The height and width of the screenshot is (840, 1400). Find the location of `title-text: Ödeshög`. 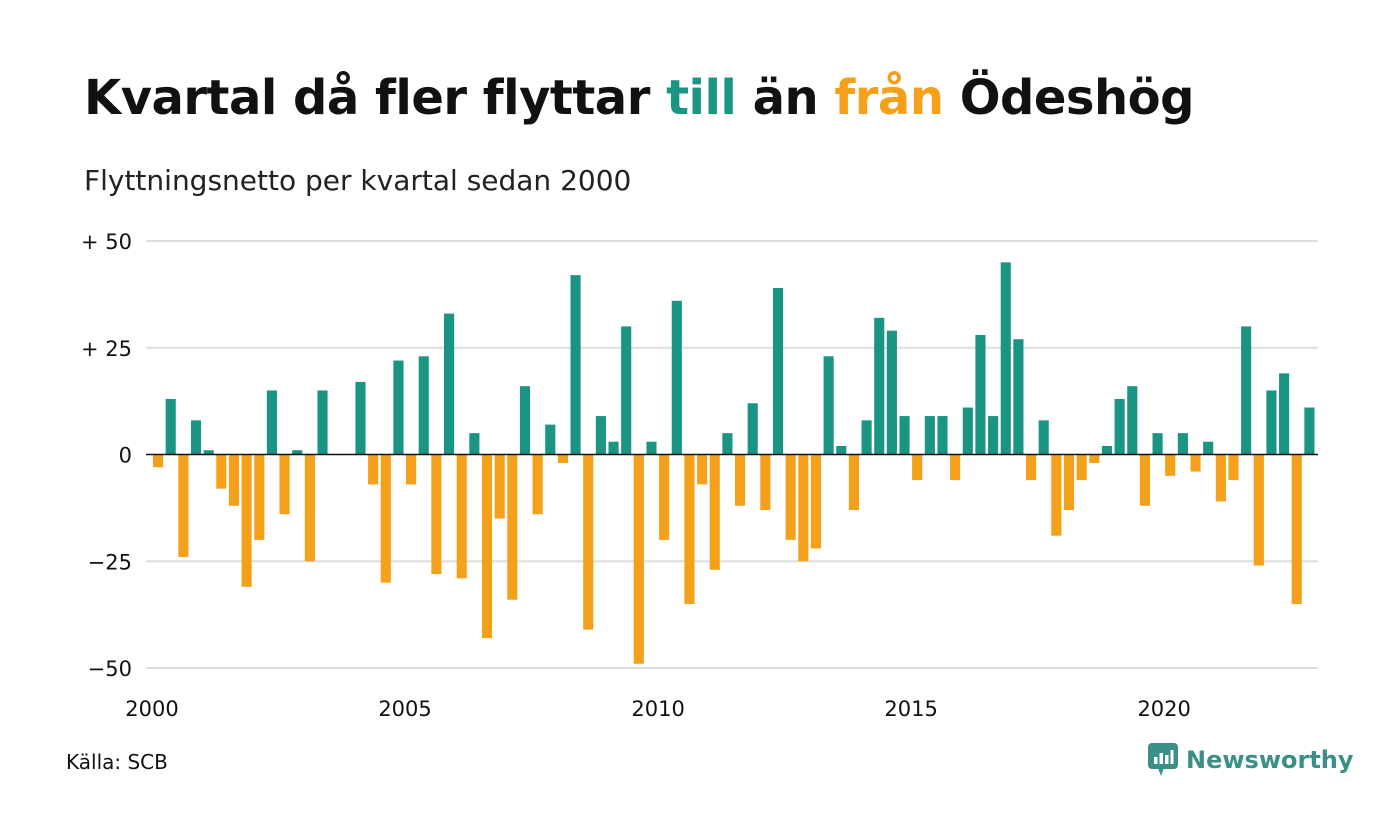

title-text: Ödeshög is located at coordinates (1069, 98).